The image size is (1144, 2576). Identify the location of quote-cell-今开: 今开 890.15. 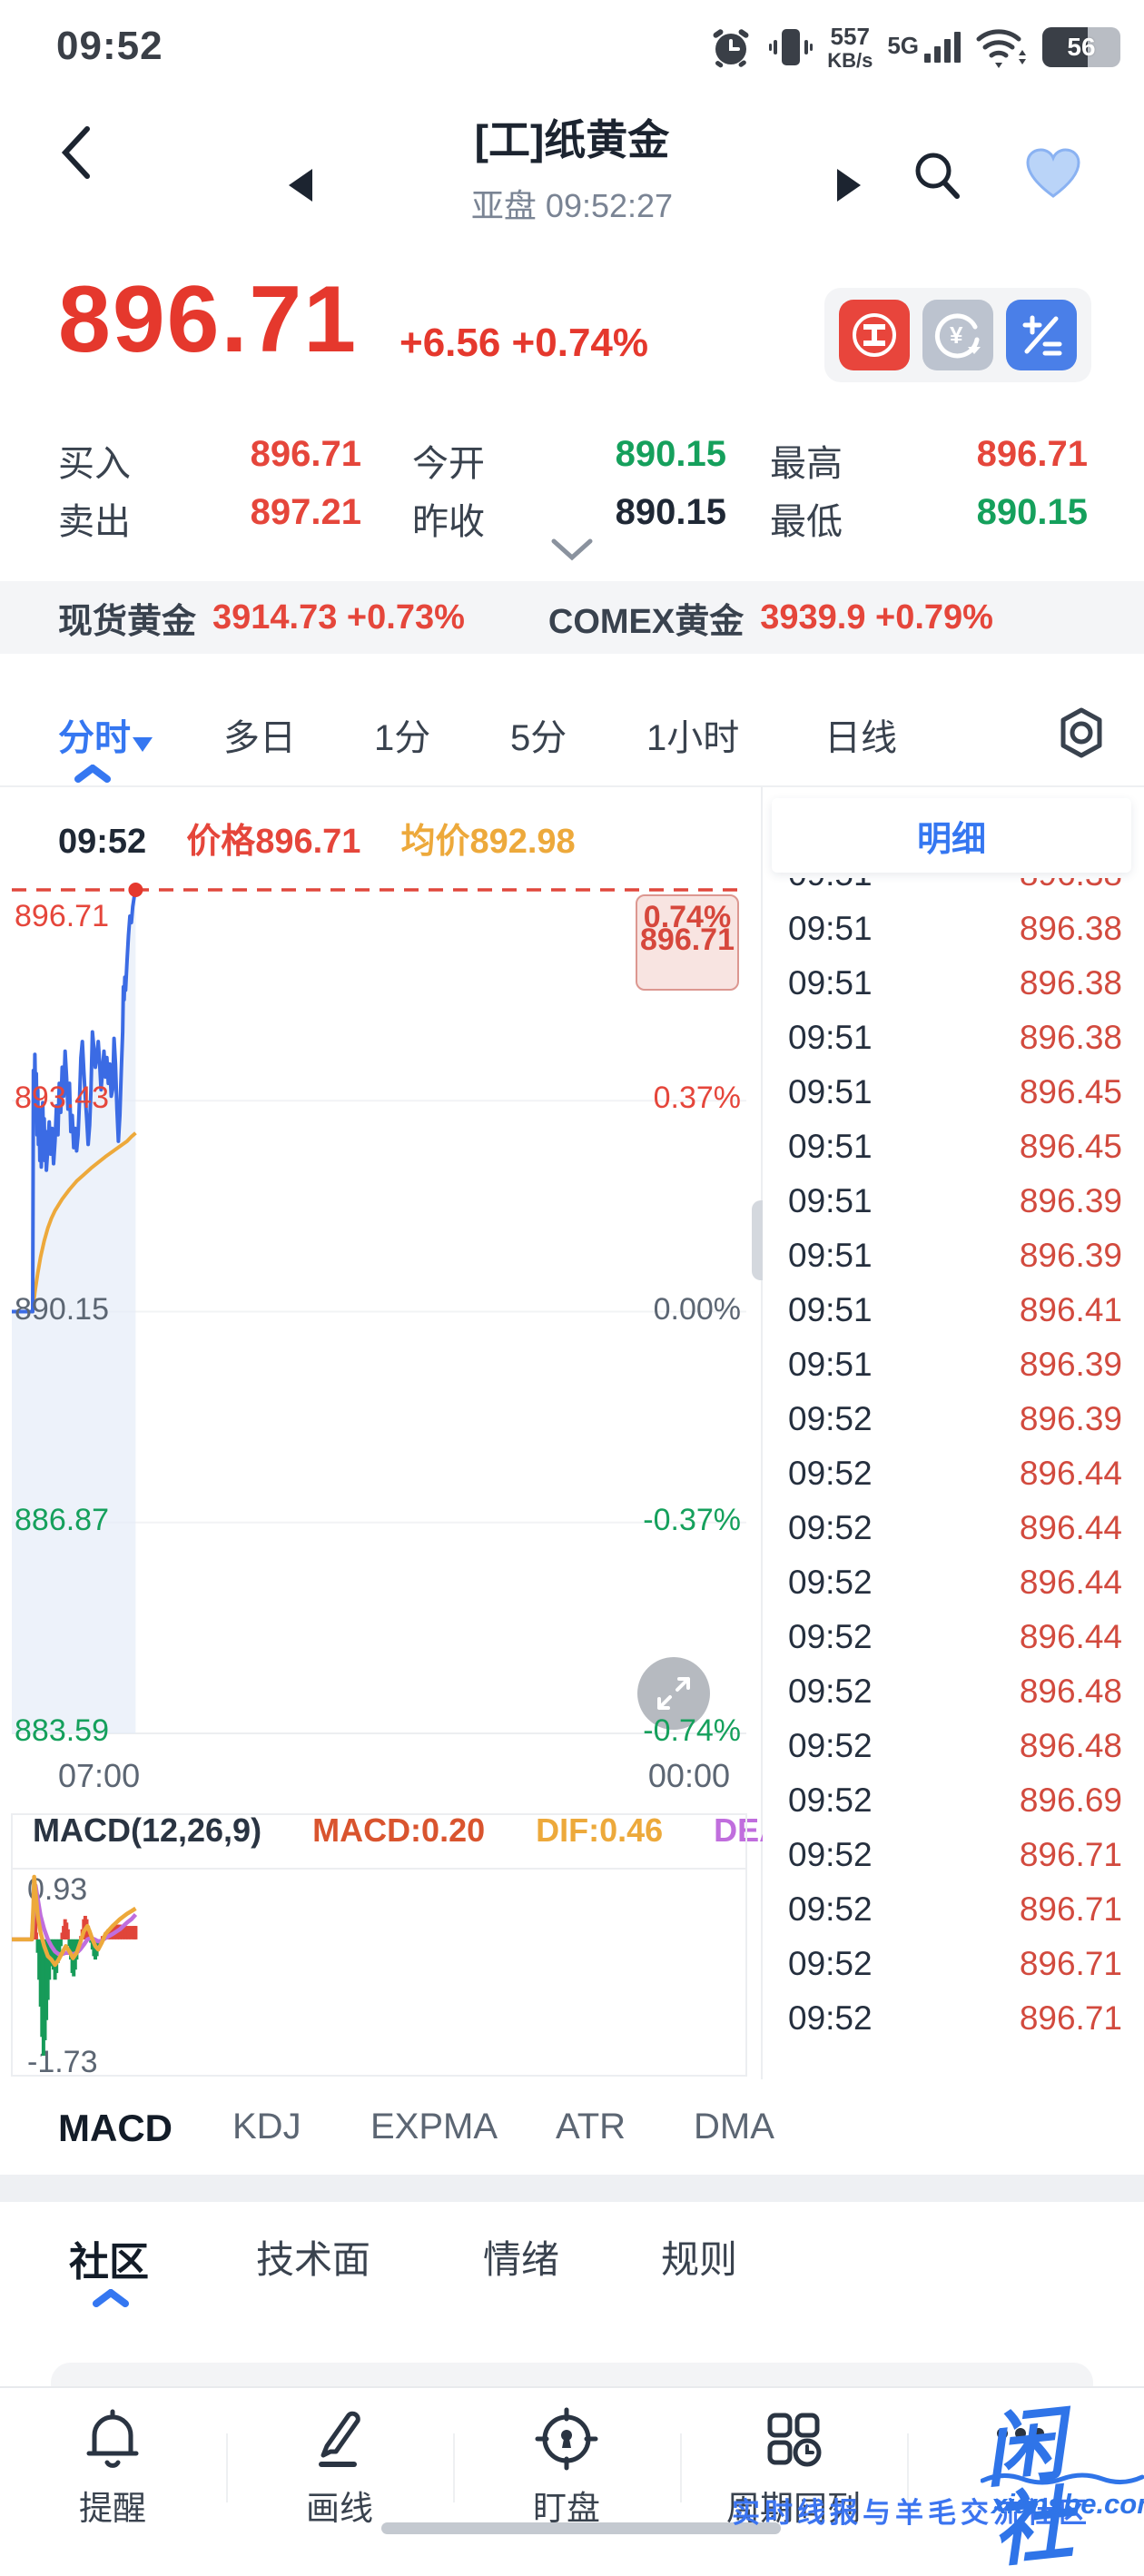
(572, 459).